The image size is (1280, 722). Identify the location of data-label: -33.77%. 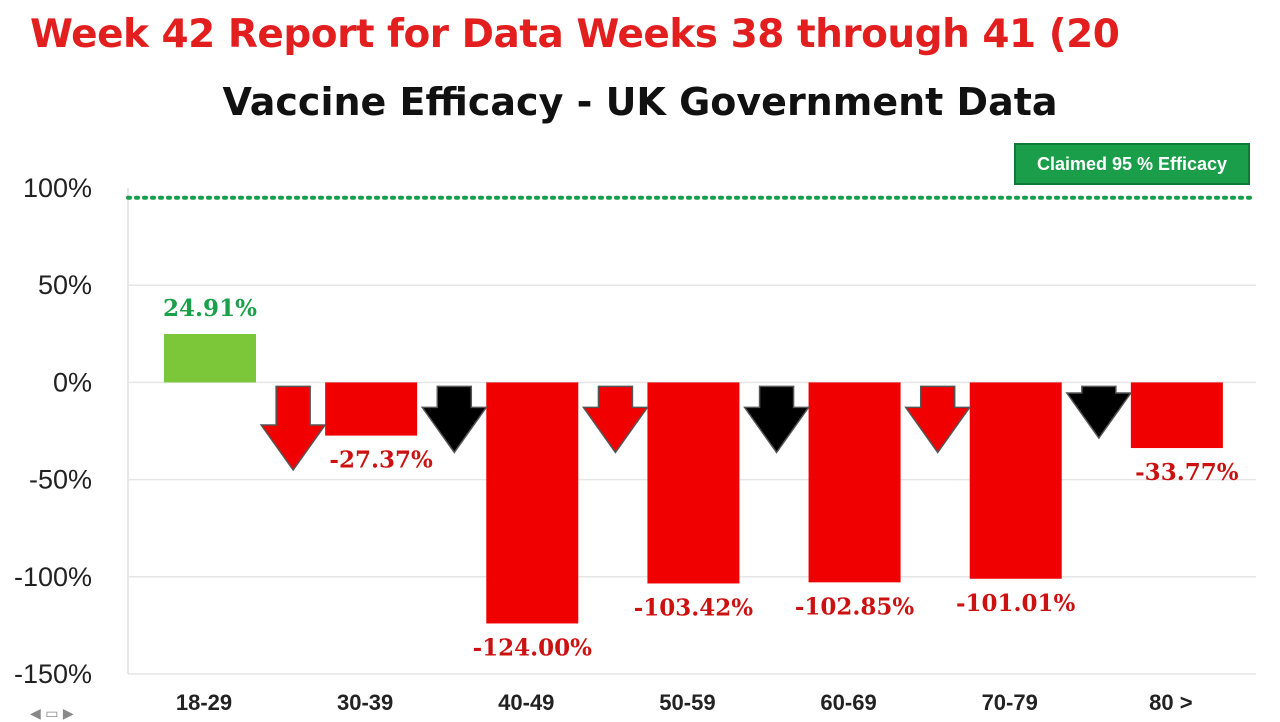
(1187, 472).